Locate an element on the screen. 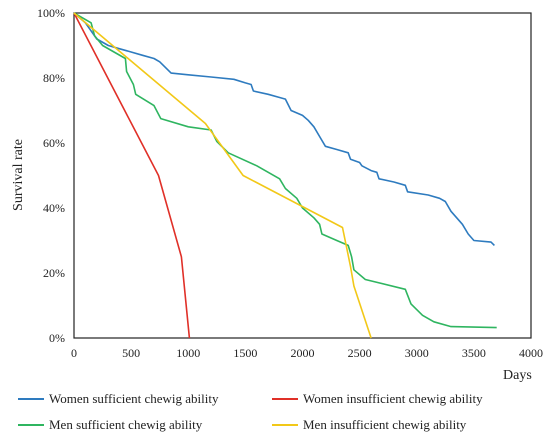  x-tick-label: 2500 is located at coordinates (360, 353).